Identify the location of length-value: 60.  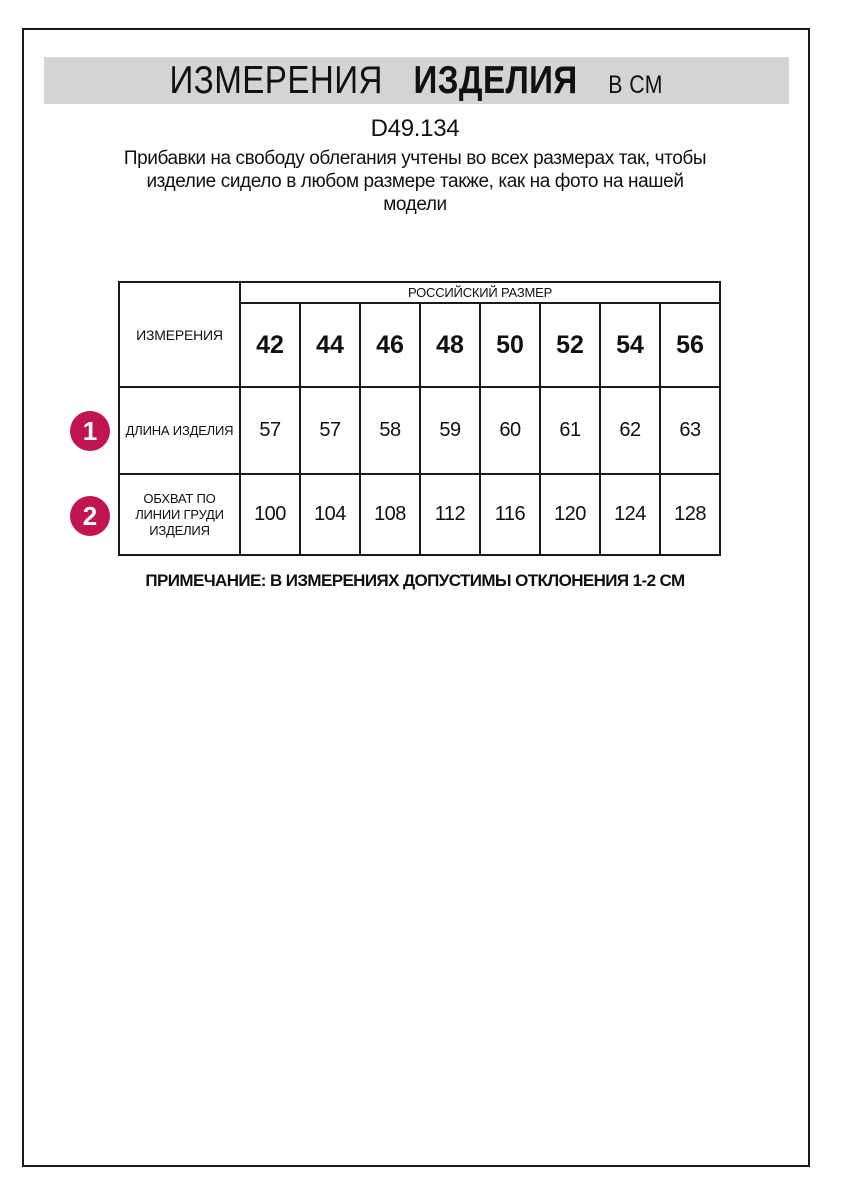
(510, 430).